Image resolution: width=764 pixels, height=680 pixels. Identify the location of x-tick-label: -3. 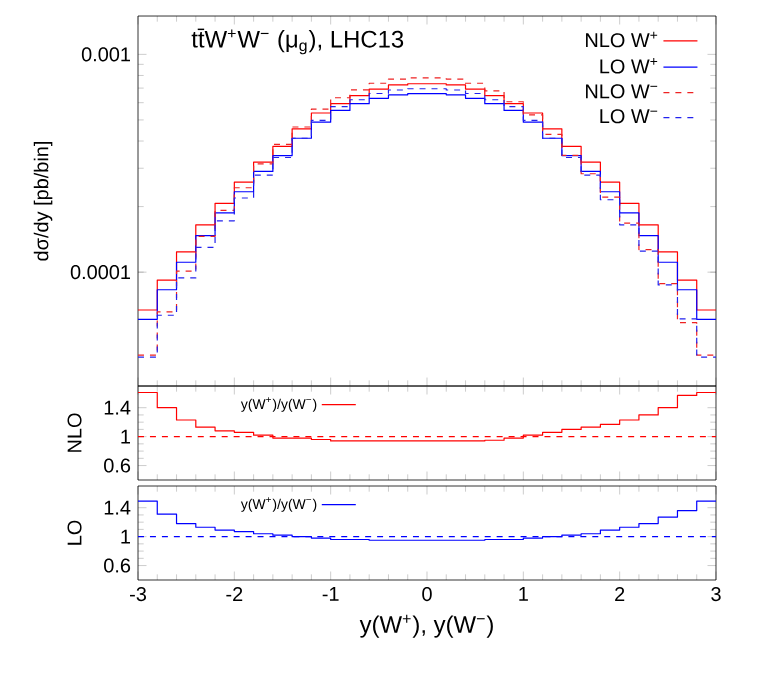
(138, 594).